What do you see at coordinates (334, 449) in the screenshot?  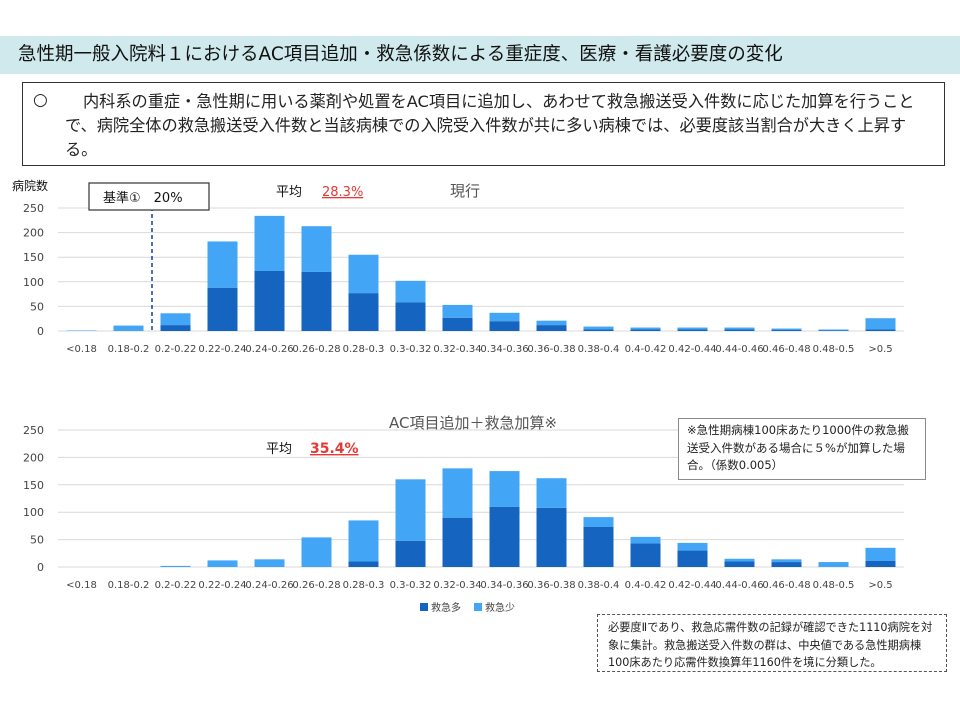 I see `average-value: 35.4%` at bounding box center [334, 449].